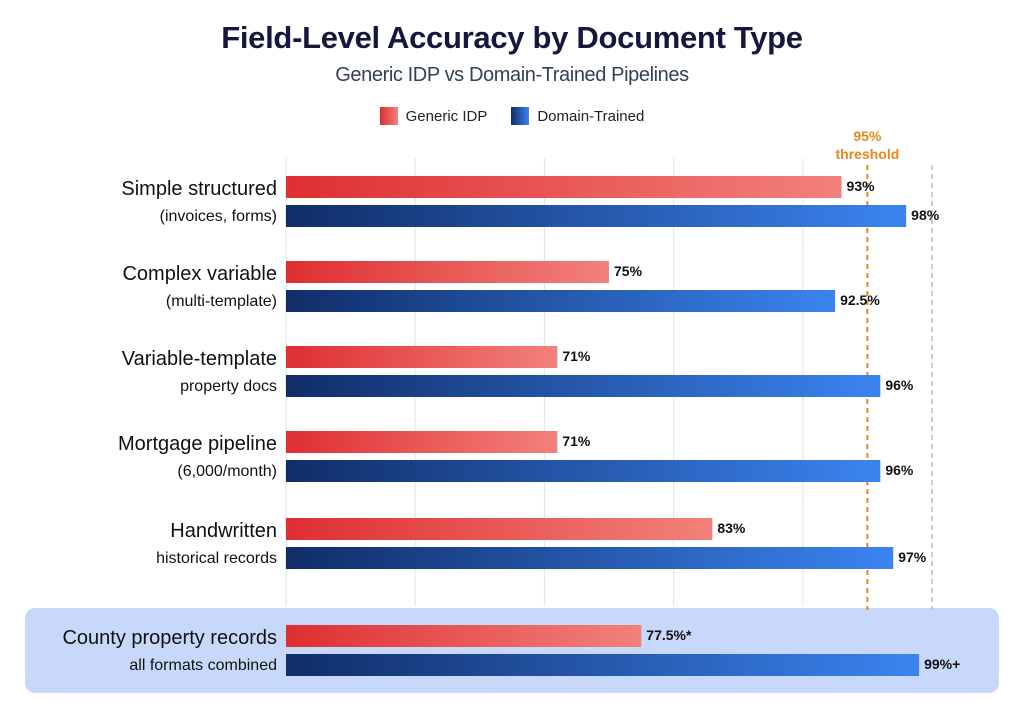 This screenshot has height=716, width=1024. I want to click on data-label: 77.5%*, so click(669, 635).